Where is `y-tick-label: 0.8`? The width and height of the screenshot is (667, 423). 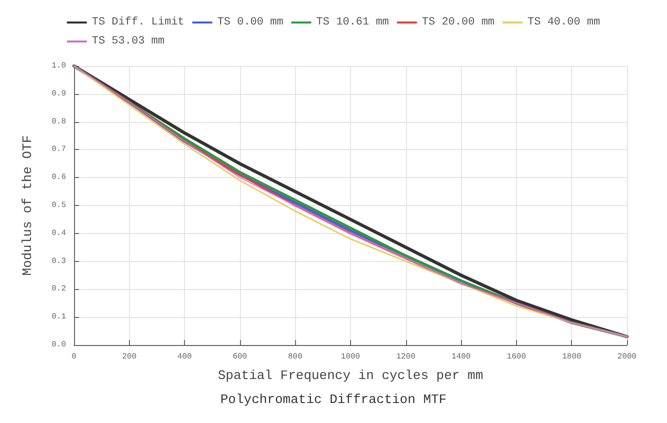
y-tick-label: 0.8 is located at coordinates (59, 121).